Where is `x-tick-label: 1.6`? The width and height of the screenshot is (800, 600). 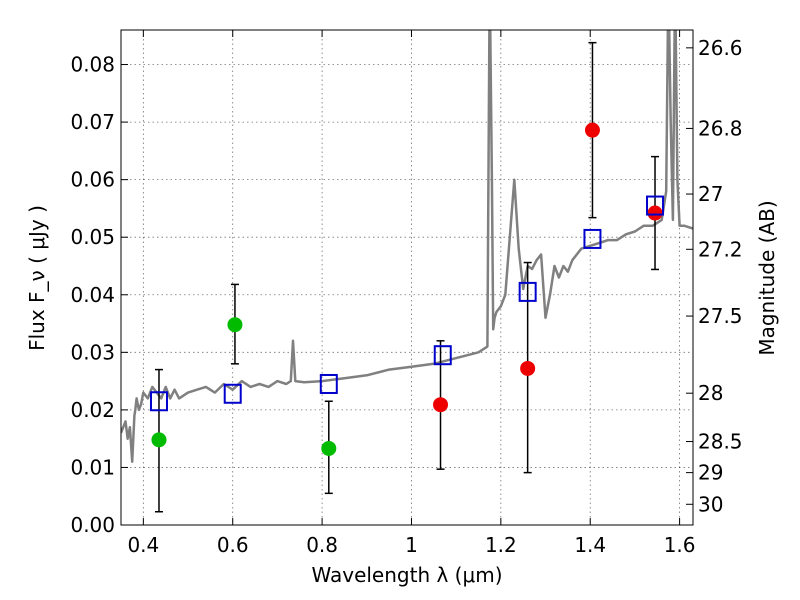 x-tick-label: 1.6 is located at coordinates (680, 545).